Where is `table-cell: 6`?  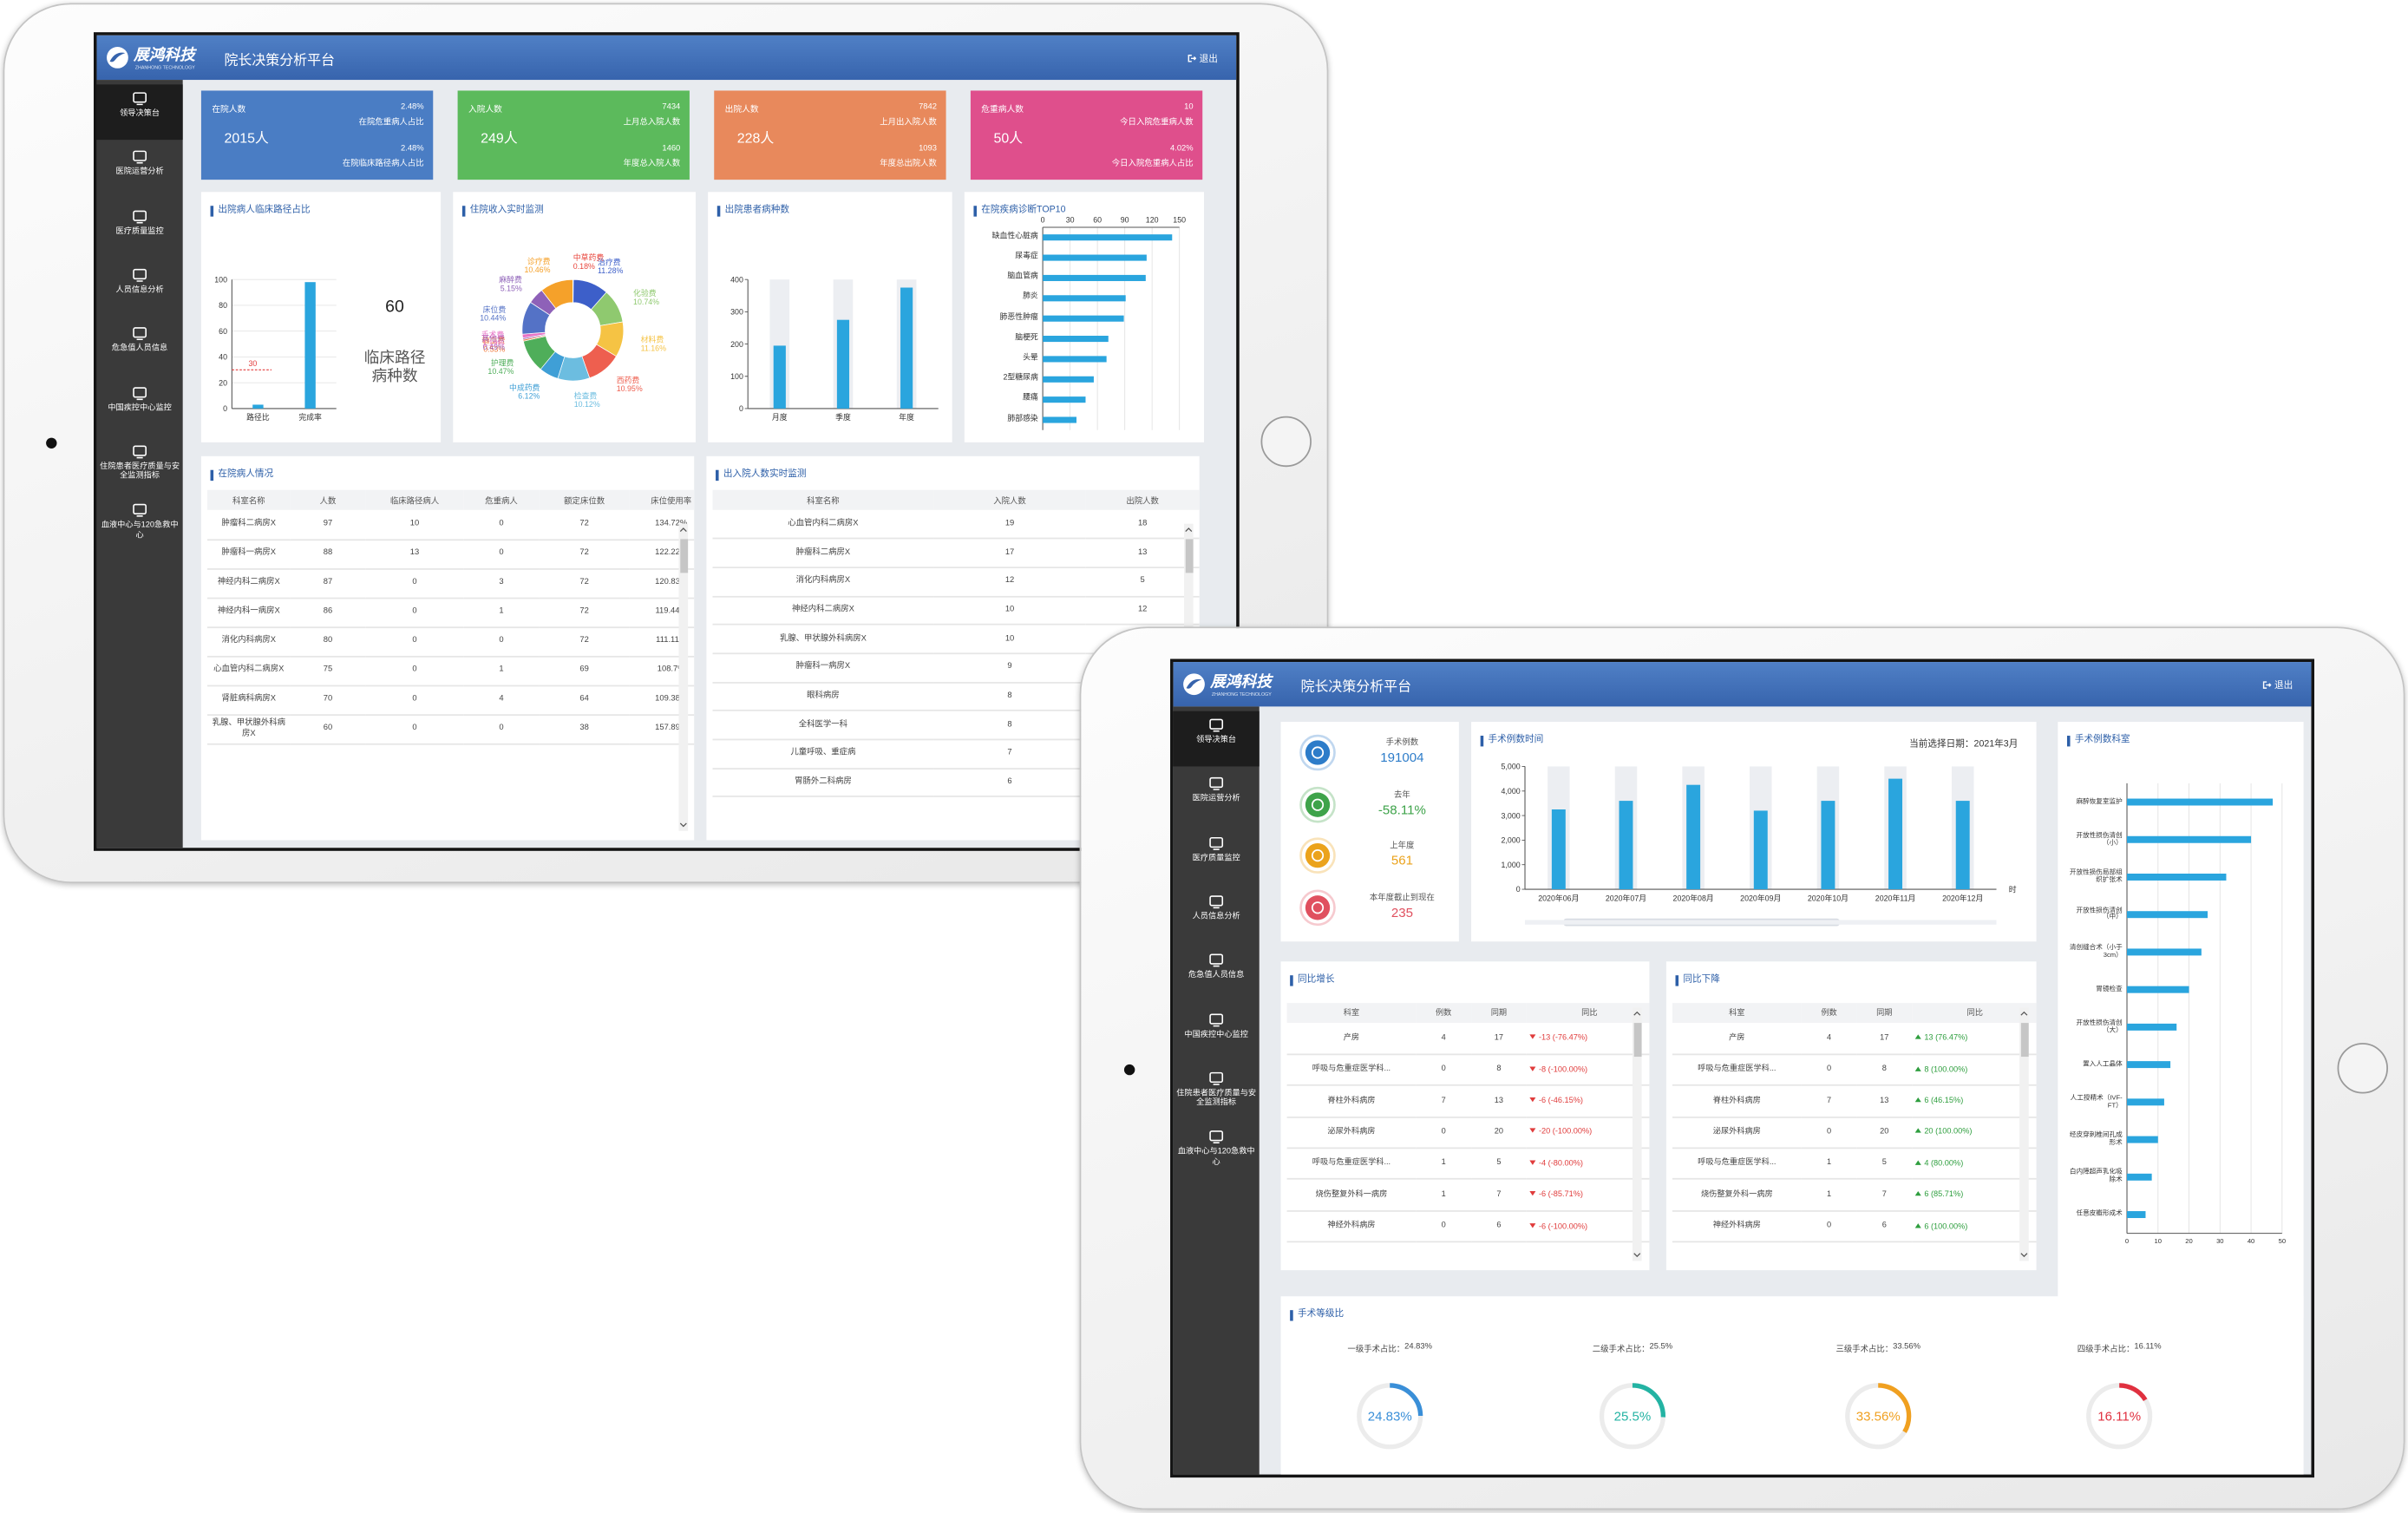
table-cell: 6 is located at coordinates (1499, 1226).